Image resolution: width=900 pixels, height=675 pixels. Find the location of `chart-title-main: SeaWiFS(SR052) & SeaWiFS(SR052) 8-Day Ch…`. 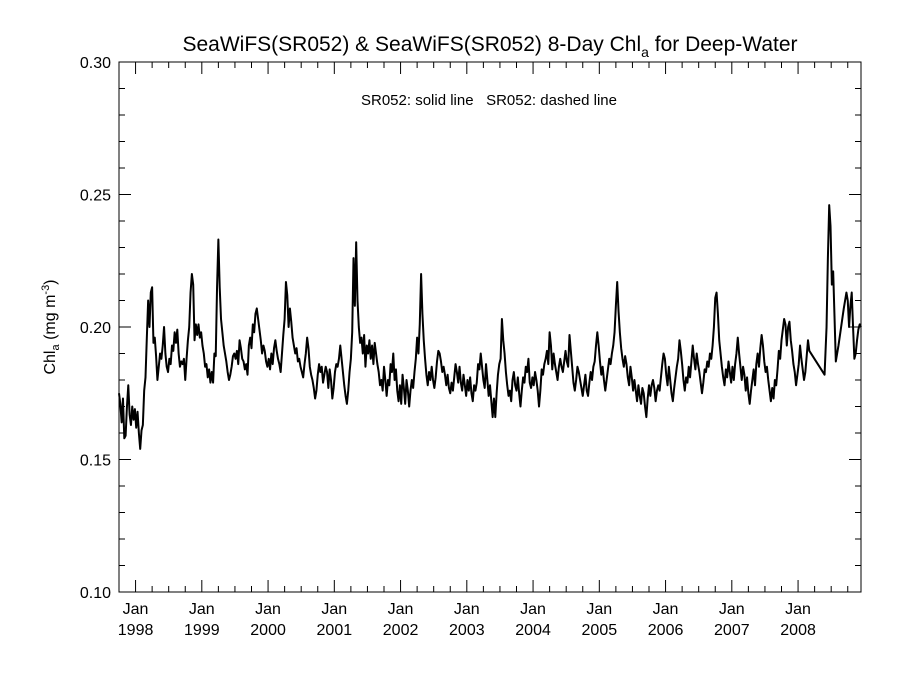

chart-title-main: SeaWiFS(SR052) & SeaWiFS(SR052) 8-Day Ch… is located at coordinates (411, 44).